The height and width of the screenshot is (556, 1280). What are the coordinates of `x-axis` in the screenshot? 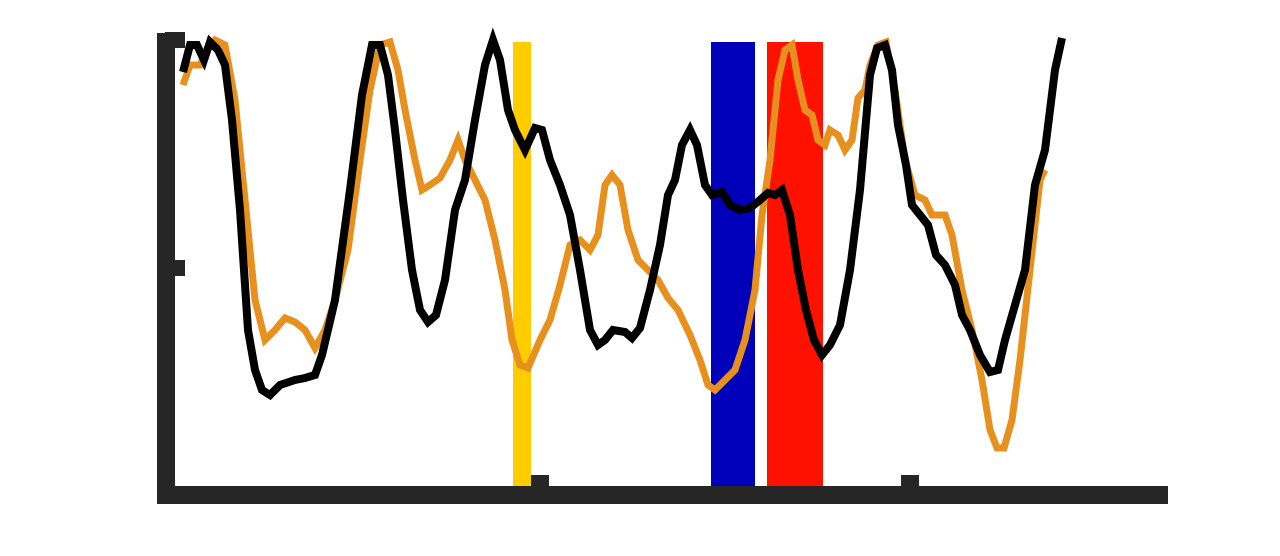 It's located at (662, 495).